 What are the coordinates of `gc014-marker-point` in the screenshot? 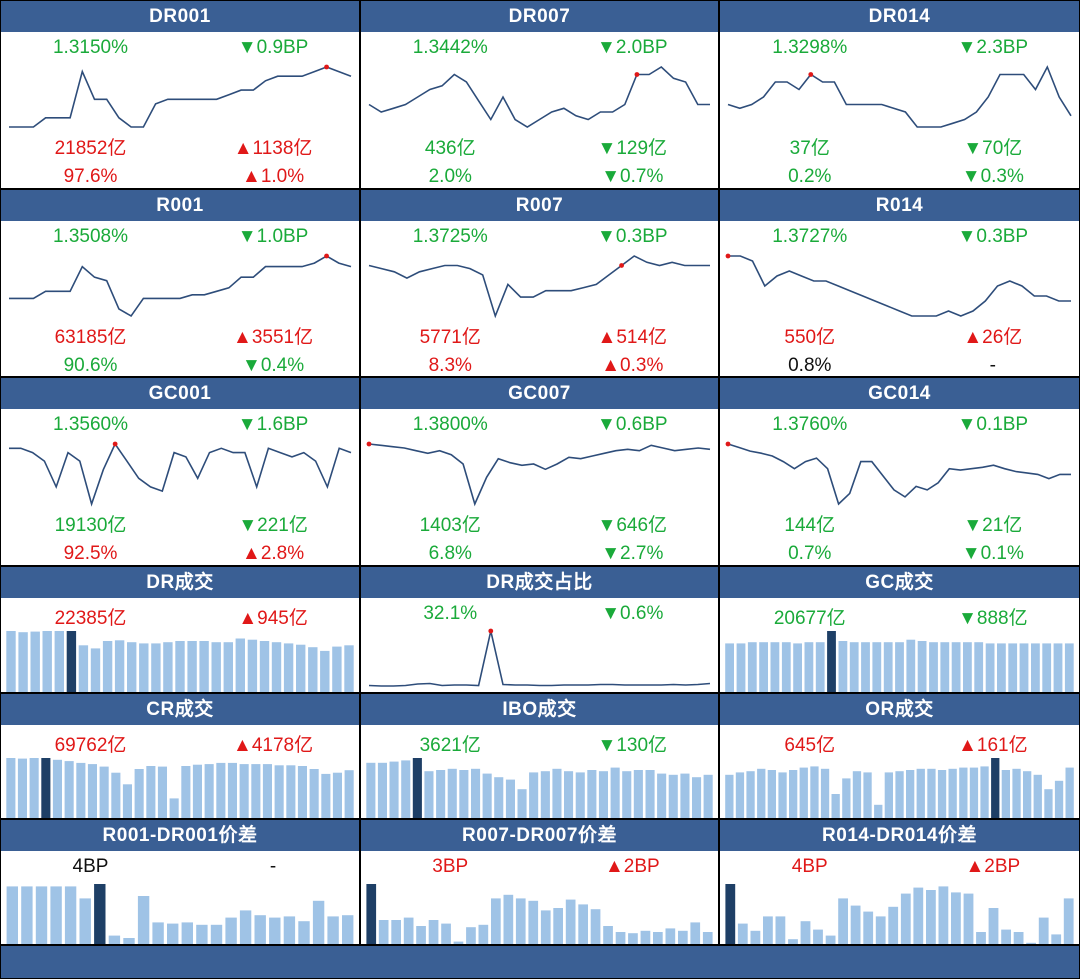 It's located at (728, 444).